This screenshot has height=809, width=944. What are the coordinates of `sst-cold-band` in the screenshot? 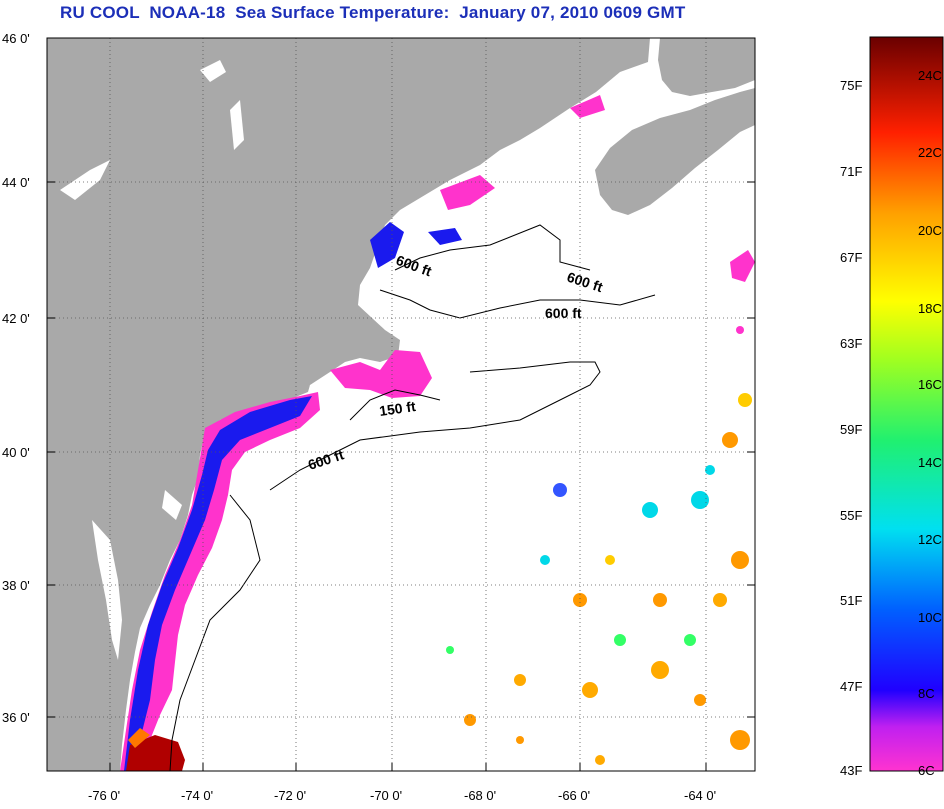 It's located at (220, 581).